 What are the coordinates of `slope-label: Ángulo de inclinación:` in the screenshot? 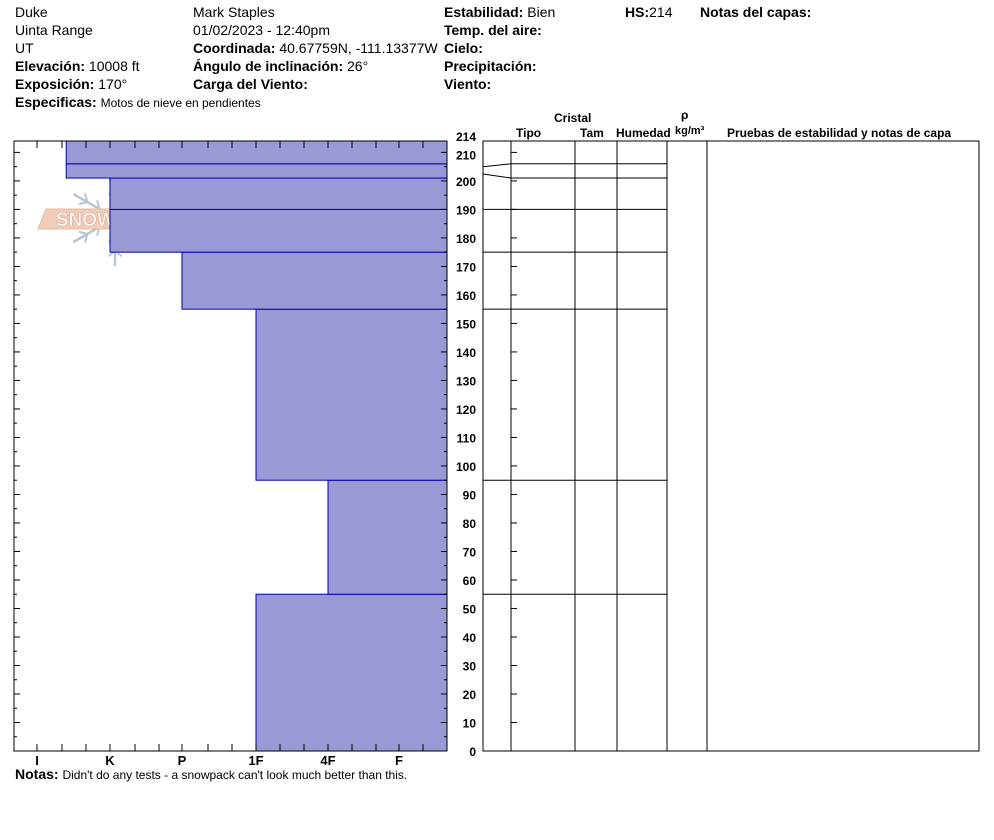 It's located at (268, 66).